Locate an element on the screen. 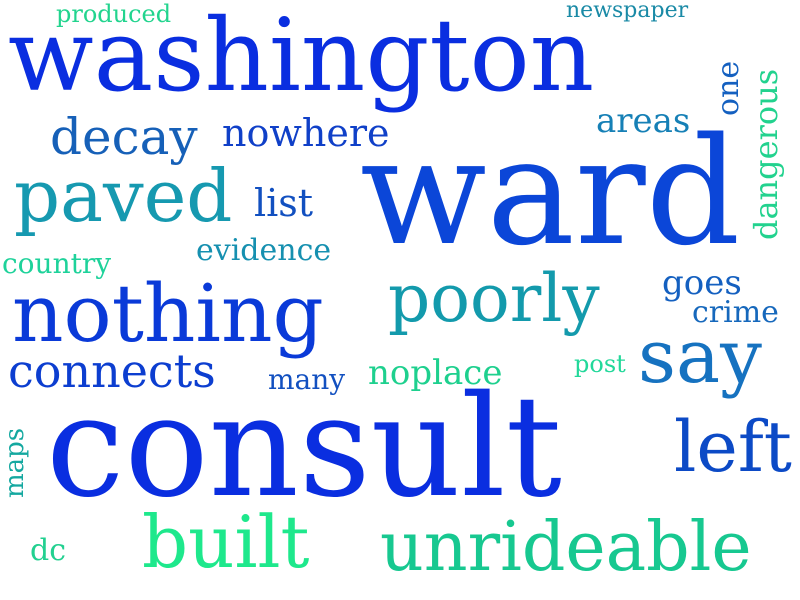 This screenshot has width=800, height=600. word-list: list is located at coordinates (284, 203).